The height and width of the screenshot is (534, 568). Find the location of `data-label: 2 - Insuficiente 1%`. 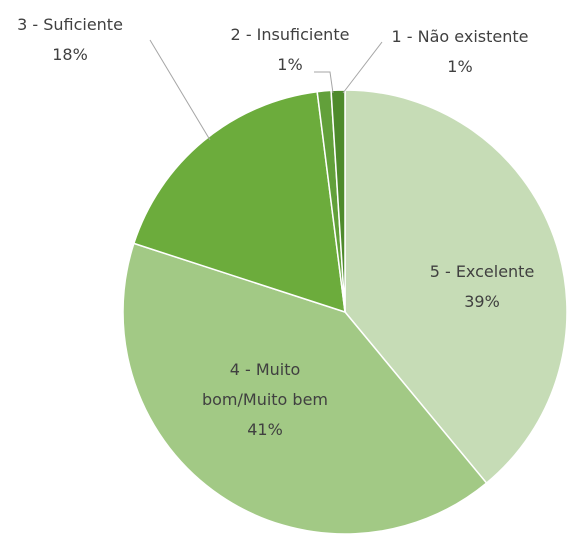

data-label: 2 - Insuficiente 1% is located at coordinates (290, 50).